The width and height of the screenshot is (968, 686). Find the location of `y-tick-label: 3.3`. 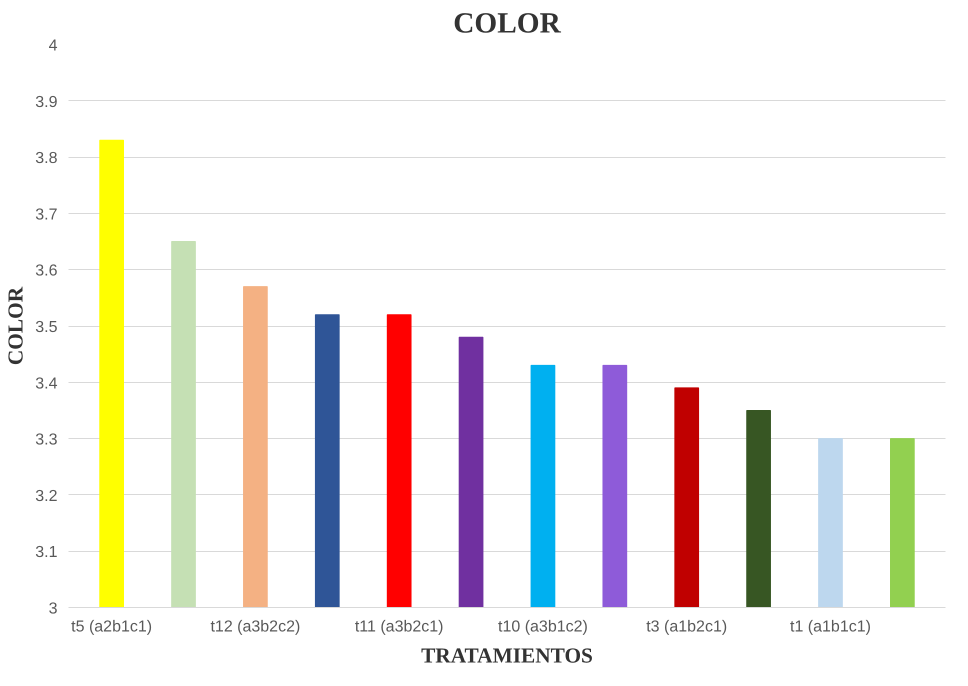

y-tick-label: 3.3 is located at coordinates (46, 440).